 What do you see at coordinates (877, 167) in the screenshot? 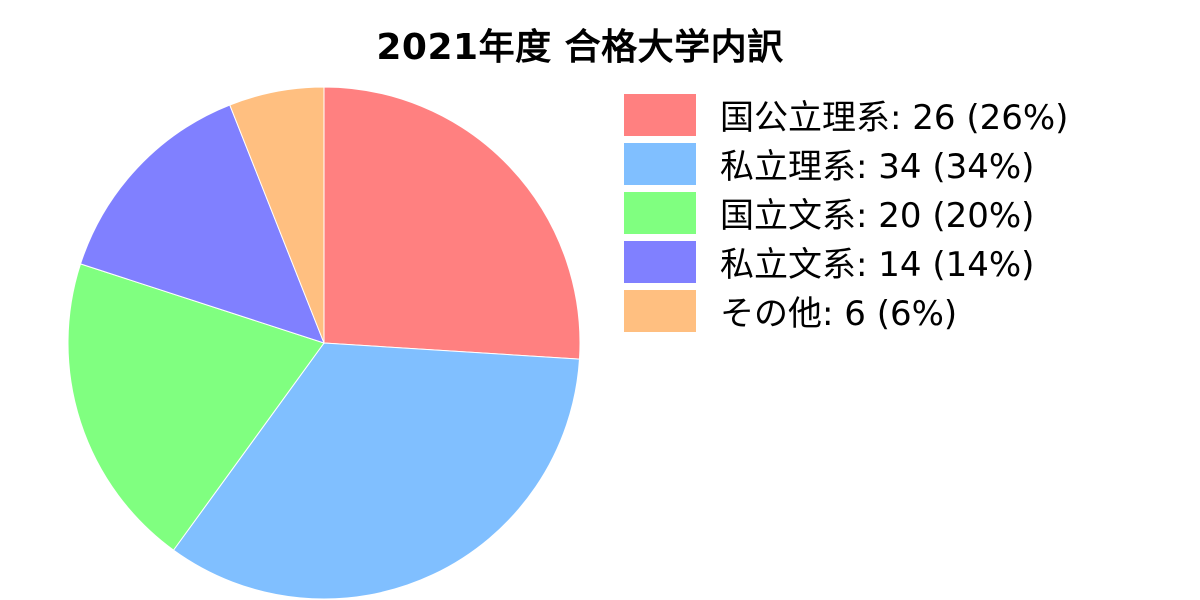
I see `legend-label: 私立理系: 34 (34%)` at bounding box center [877, 167].